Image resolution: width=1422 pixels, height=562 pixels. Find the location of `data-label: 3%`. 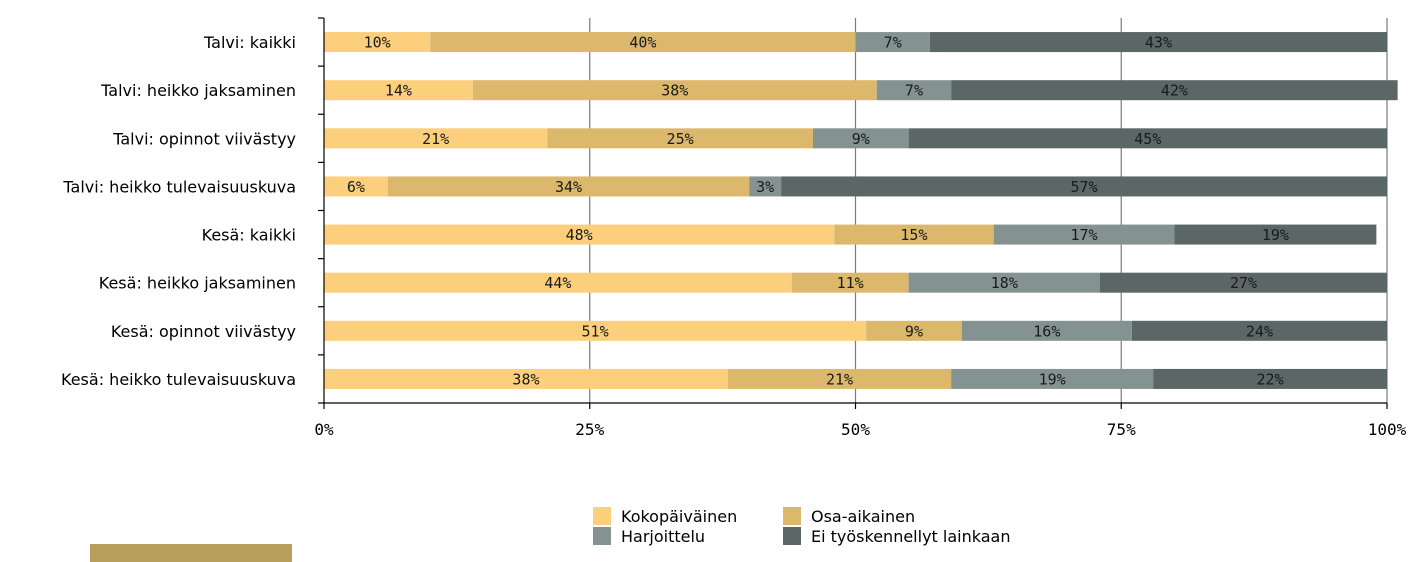

data-label: 3% is located at coordinates (765, 187).